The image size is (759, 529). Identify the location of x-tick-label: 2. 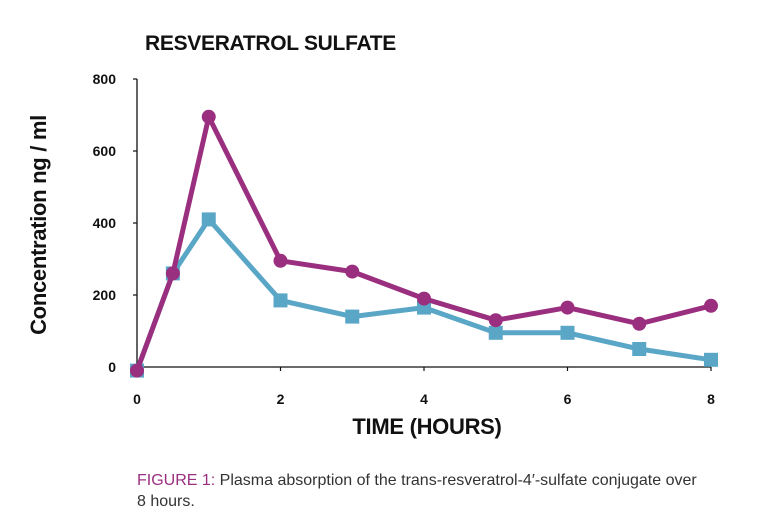
(281, 399).